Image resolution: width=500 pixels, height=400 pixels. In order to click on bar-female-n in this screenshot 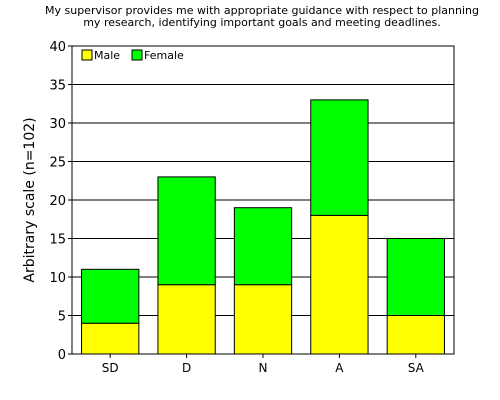, I will do `click(263, 246)`.